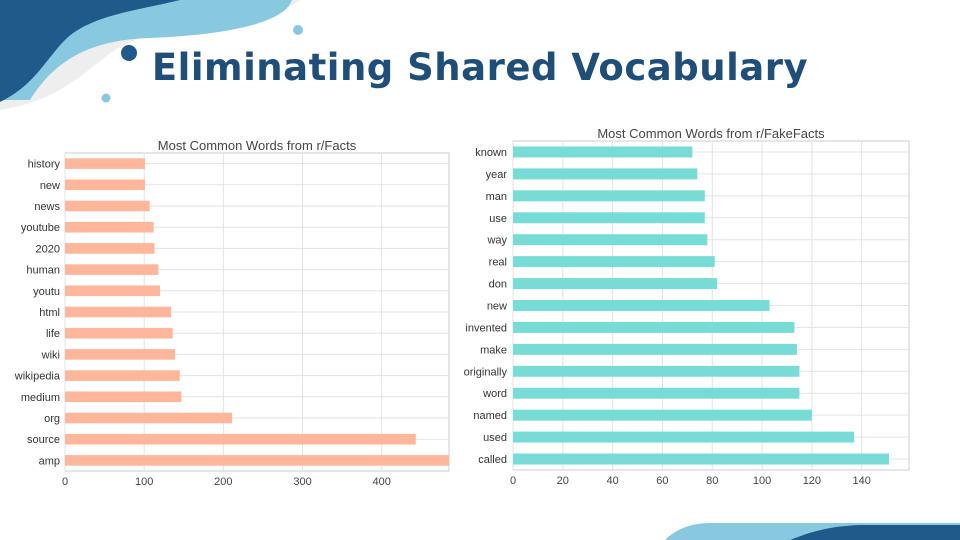 This screenshot has width=960, height=540. I want to click on fakefacts-category-label: don, so click(498, 285).